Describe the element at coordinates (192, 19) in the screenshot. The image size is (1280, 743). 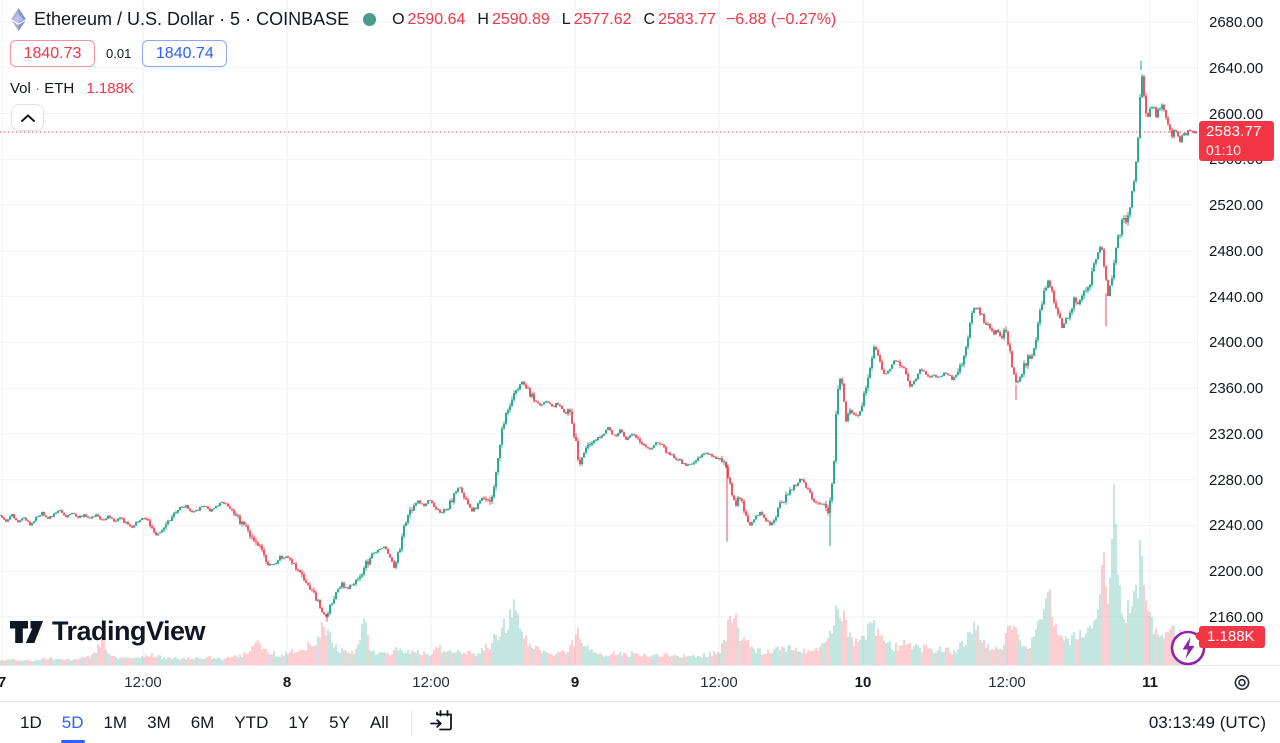
I see `symbol-title: Ethereum / U.S. Dollar · 5 · COINBASE` at that location.